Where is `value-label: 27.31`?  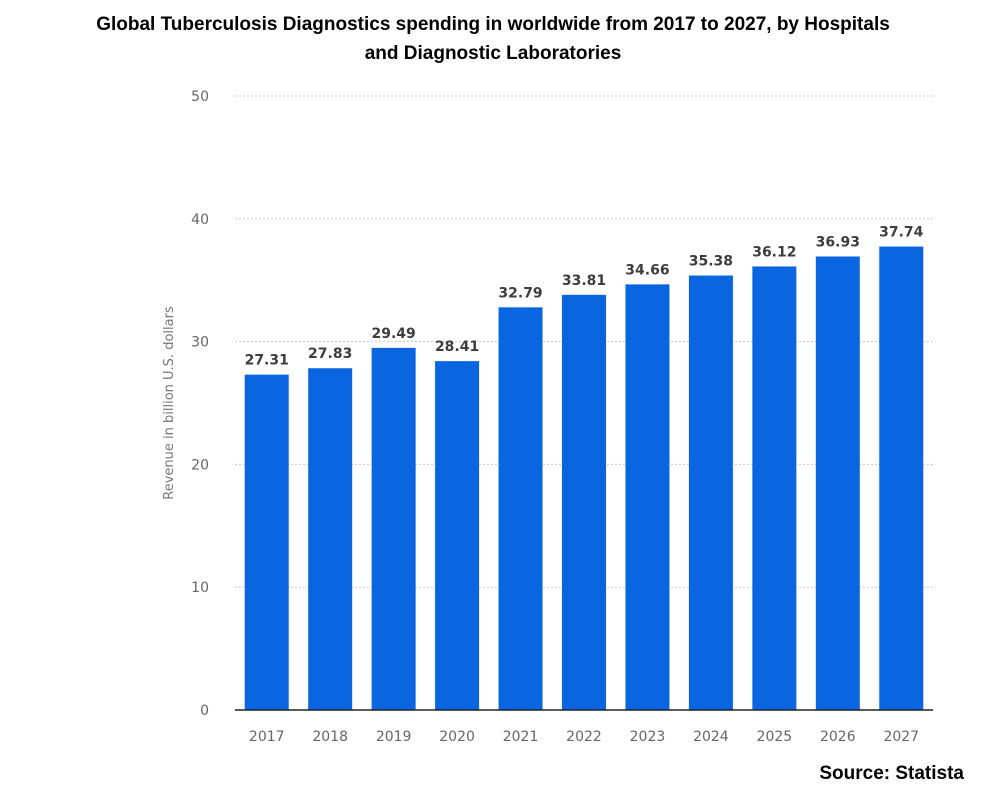 value-label: 27.31 is located at coordinates (267, 361).